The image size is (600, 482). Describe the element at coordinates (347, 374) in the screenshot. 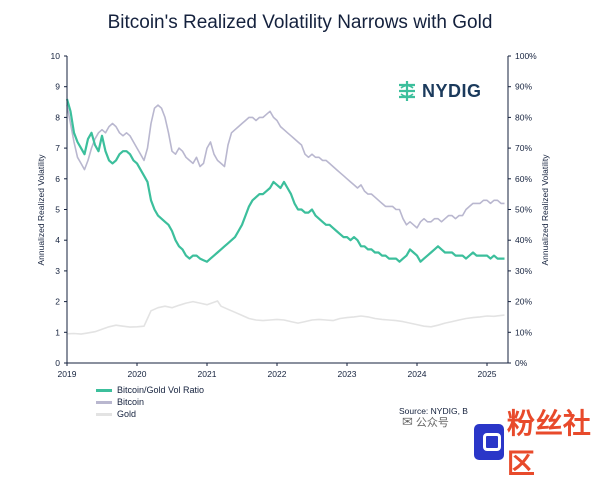

I see `x-tick-label: 2023` at that location.